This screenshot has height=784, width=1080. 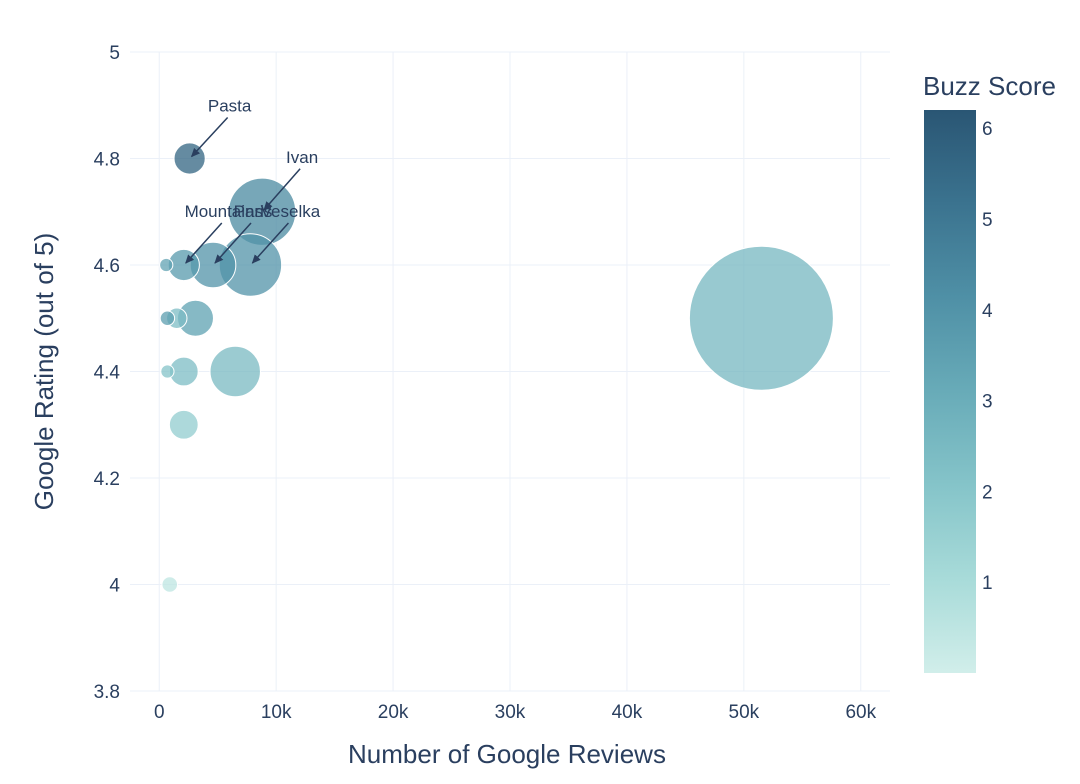 I want to click on x-tick-label: 30k, so click(x=510, y=712).